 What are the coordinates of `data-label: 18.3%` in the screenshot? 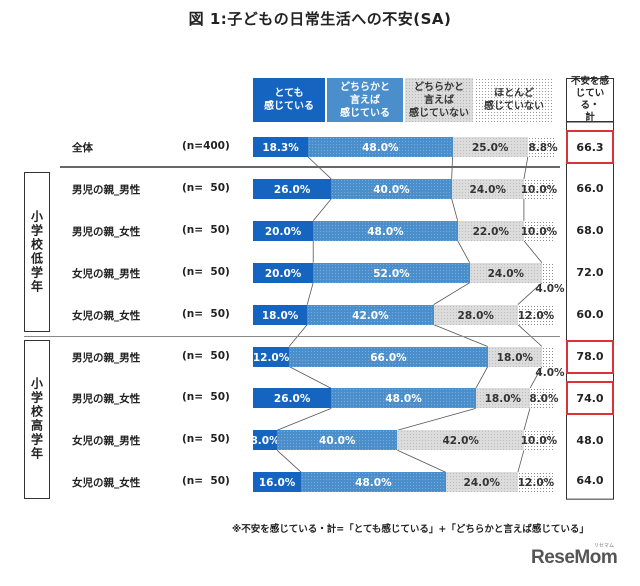 It's located at (280, 148).